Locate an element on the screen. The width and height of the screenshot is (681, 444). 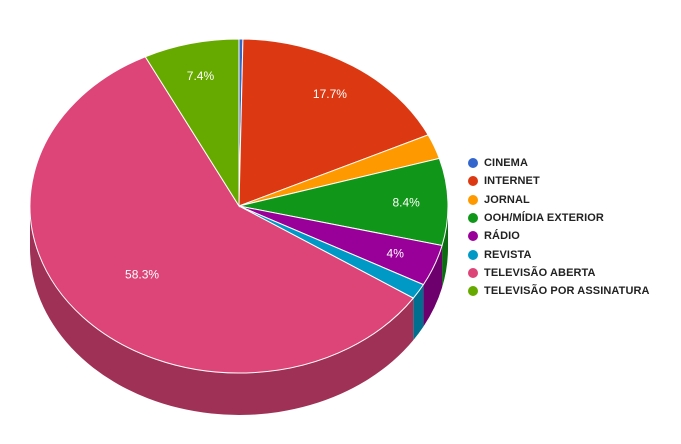
legend-label: OOH/MÍDIA EXTERIOR is located at coordinates (544, 218).